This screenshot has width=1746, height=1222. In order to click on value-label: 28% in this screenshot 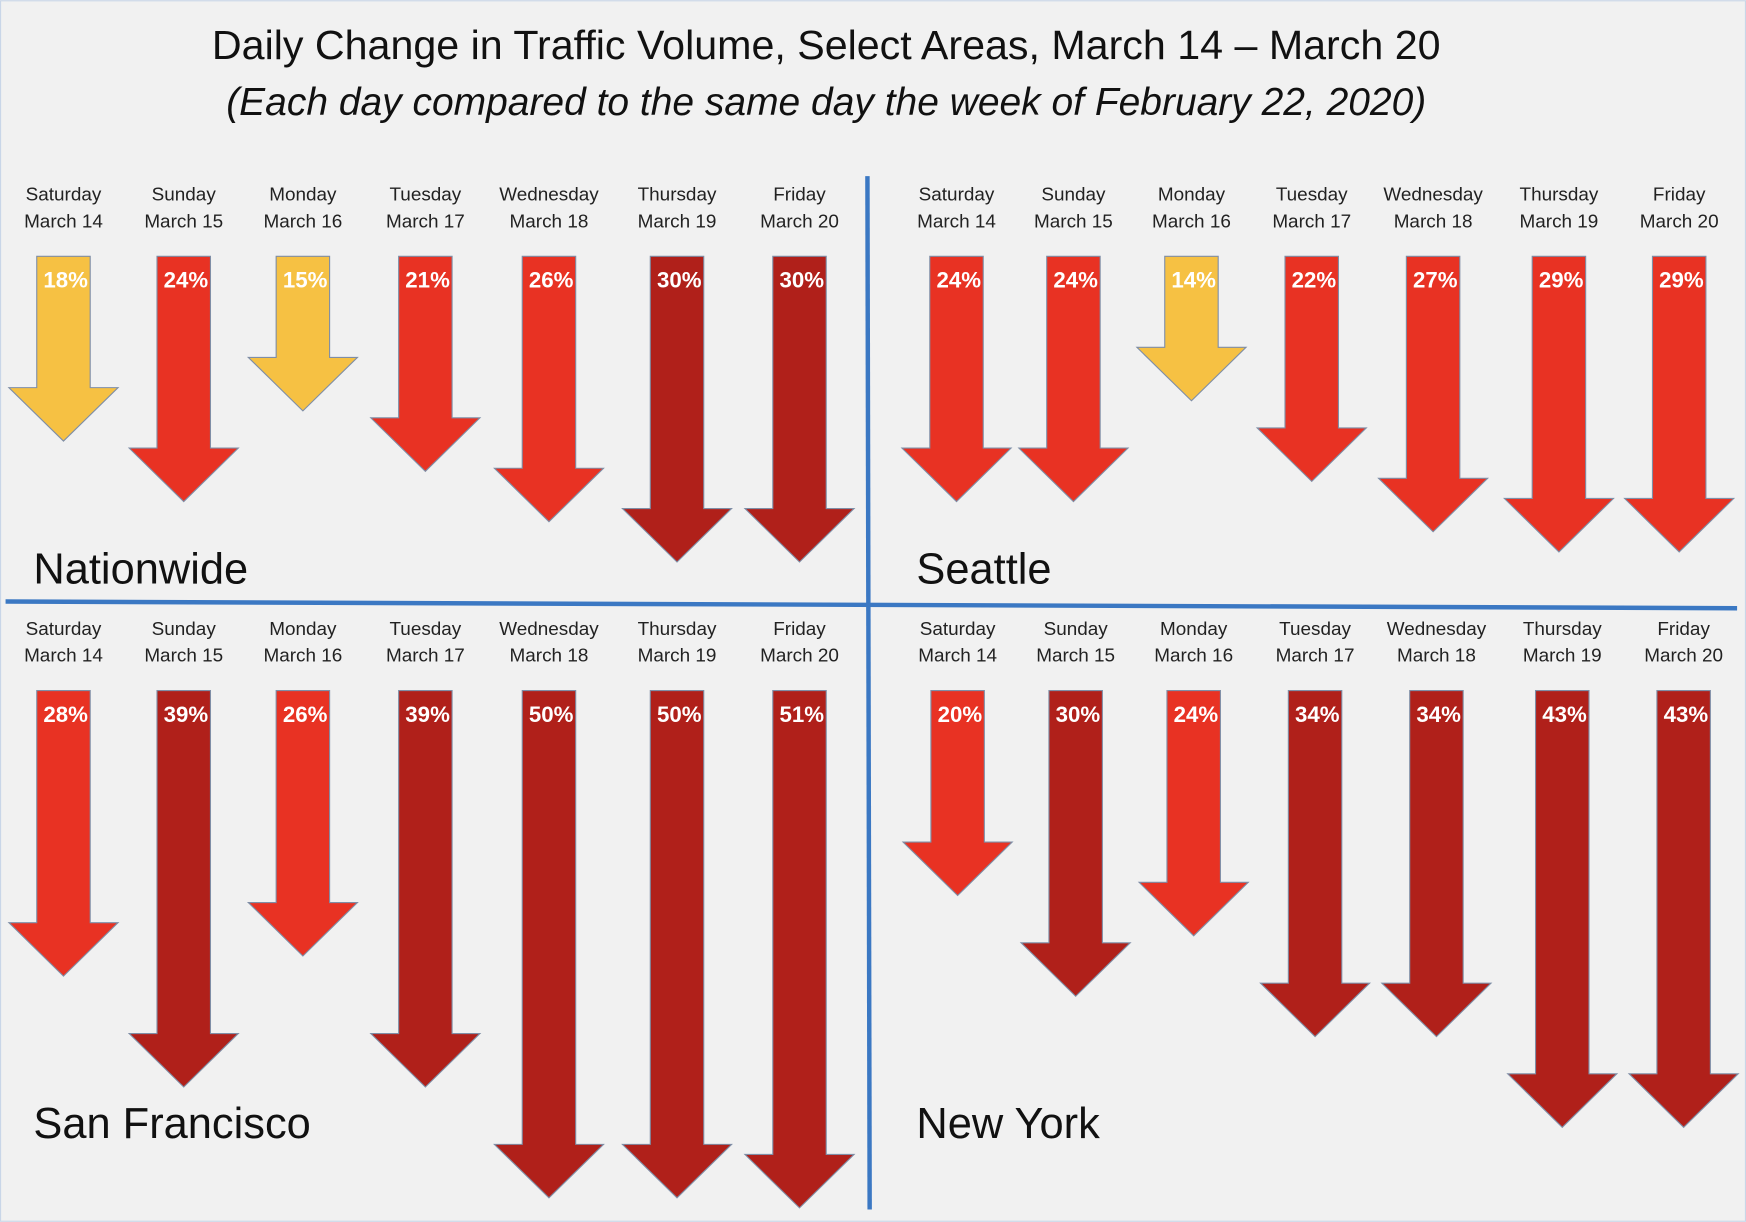, I will do `click(65, 714)`.